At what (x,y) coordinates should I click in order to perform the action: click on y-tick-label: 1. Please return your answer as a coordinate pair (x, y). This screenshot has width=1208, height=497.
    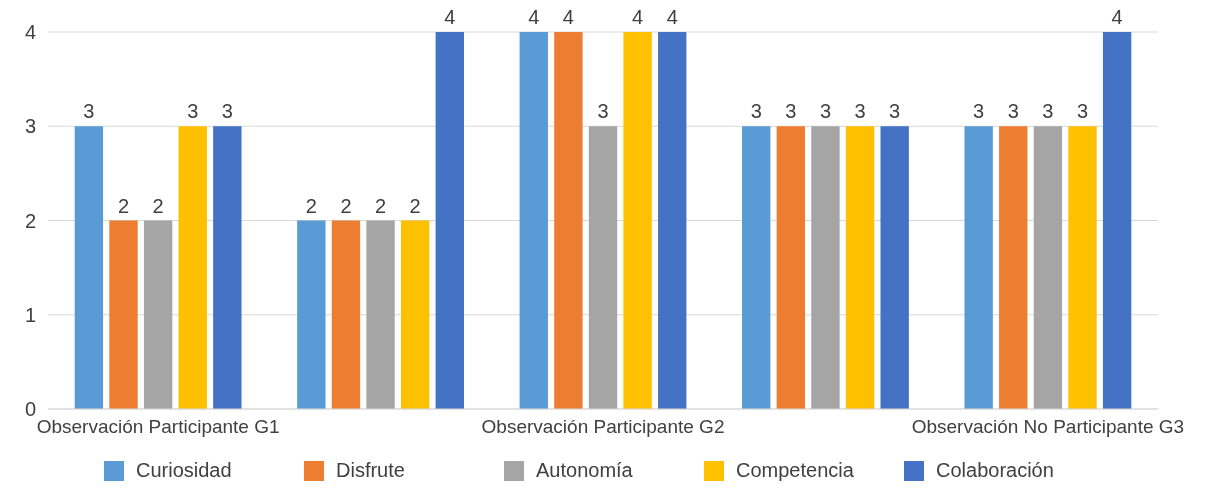
    Looking at the image, I should click on (30, 314).